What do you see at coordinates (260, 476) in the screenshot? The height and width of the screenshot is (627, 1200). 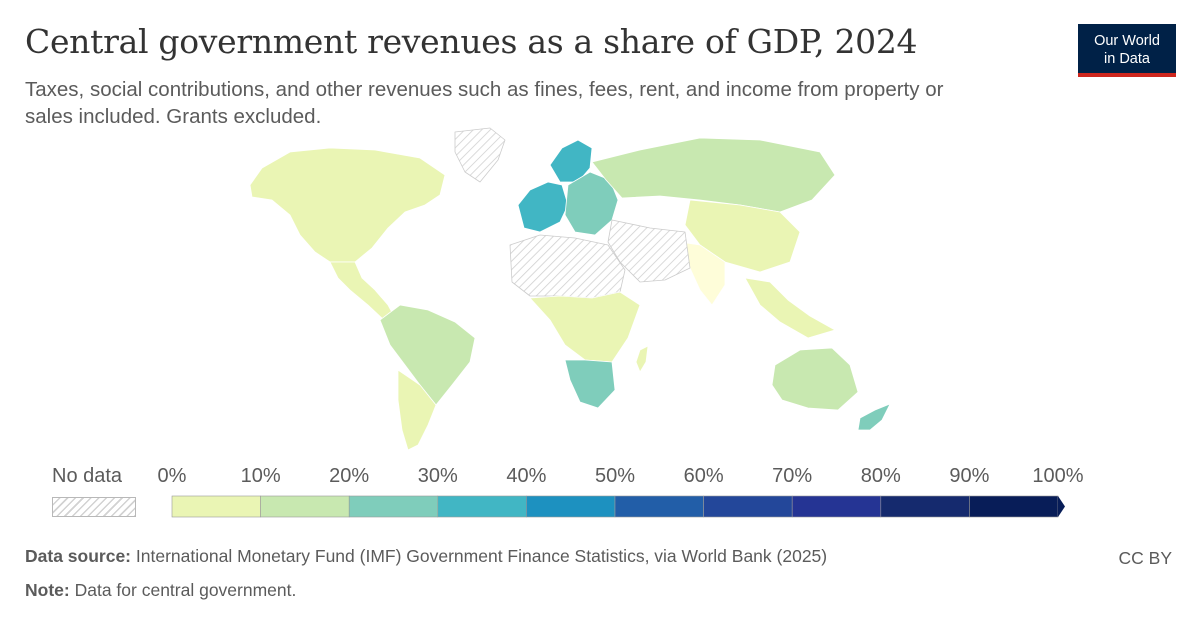 I see `legend-tick-label: 10%` at bounding box center [260, 476].